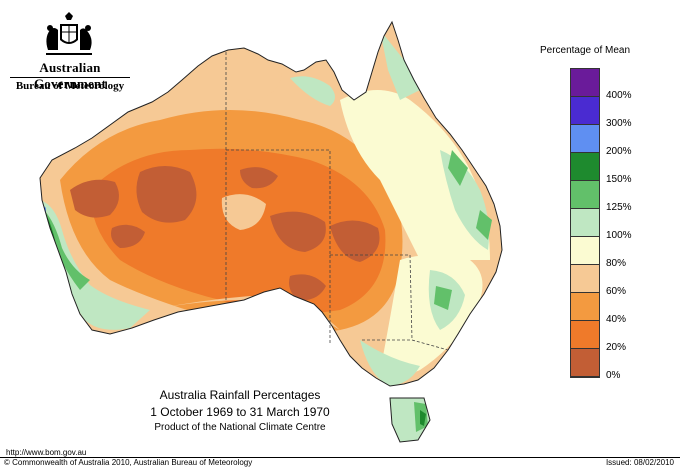 Image resolution: width=680 pixels, height=467 pixels. Describe the element at coordinates (619, 123) in the screenshot. I see `legend-tick-label: 300%` at that location.